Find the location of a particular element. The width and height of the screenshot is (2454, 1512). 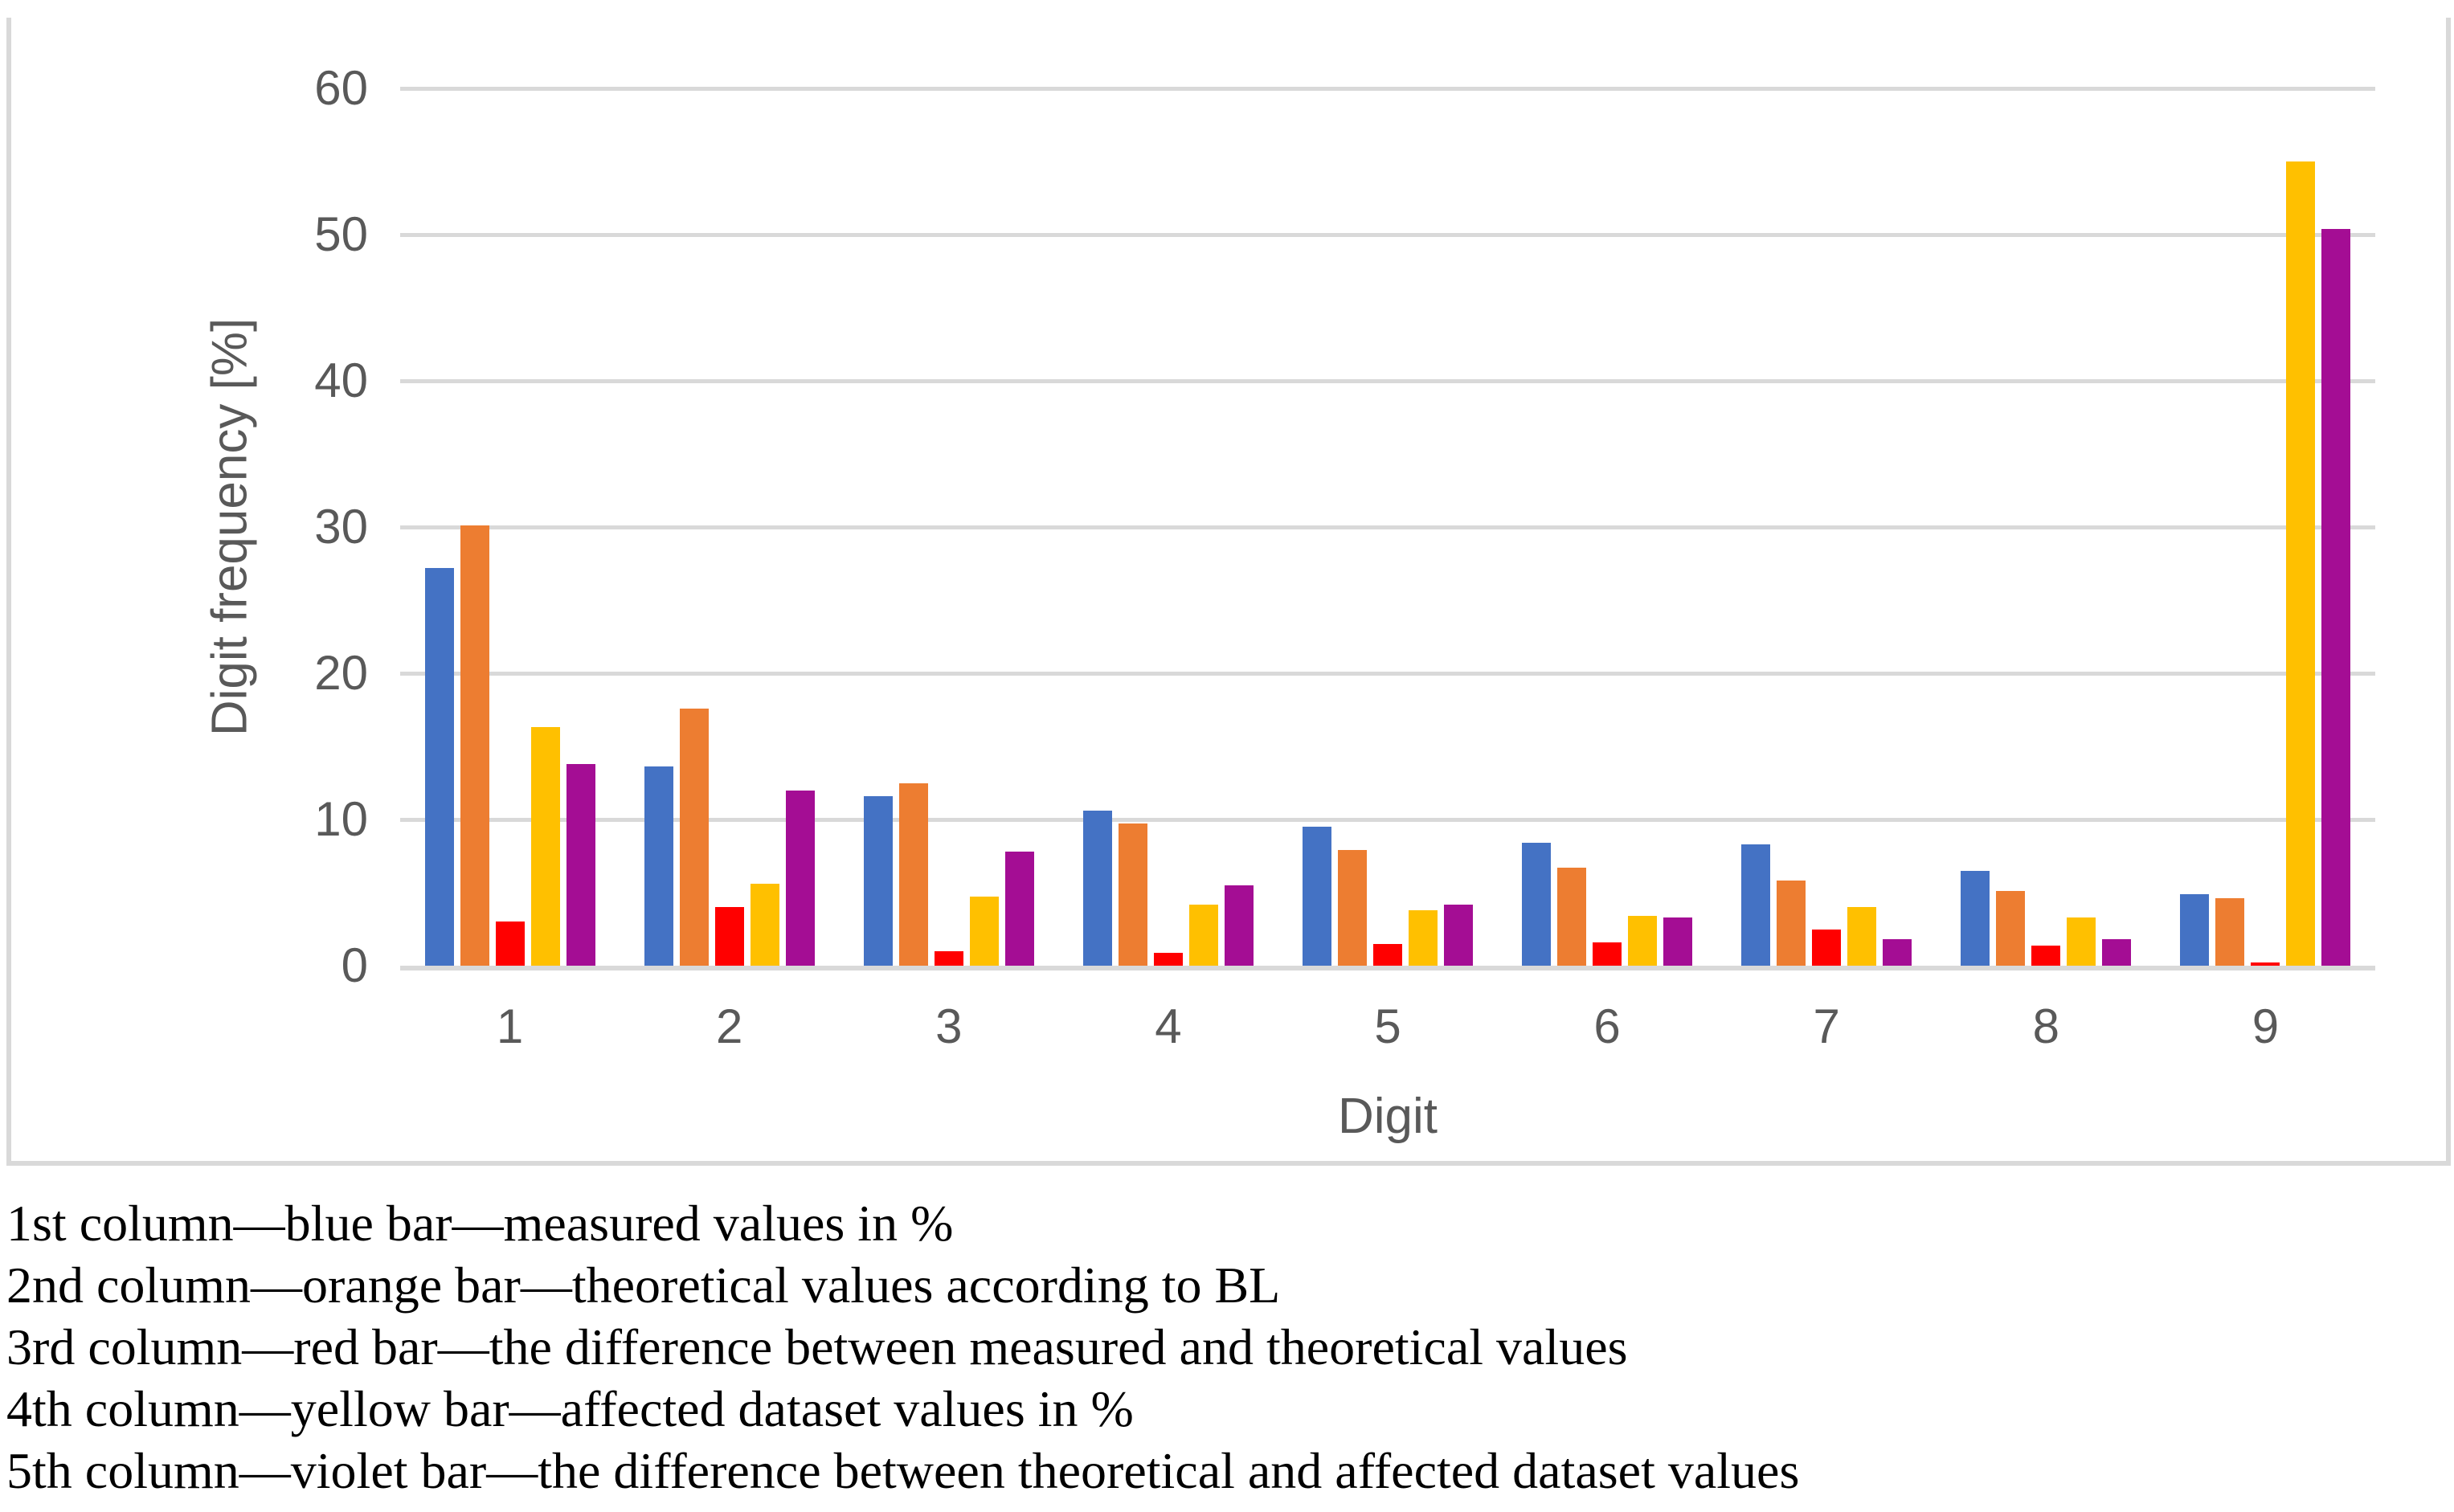

x-tick-label-6: 6 is located at coordinates (1607, 1026).